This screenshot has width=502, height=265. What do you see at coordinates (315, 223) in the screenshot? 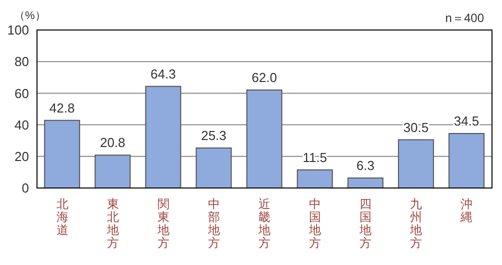
I see `x-tick-label: 中国地方` at bounding box center [315, 223].